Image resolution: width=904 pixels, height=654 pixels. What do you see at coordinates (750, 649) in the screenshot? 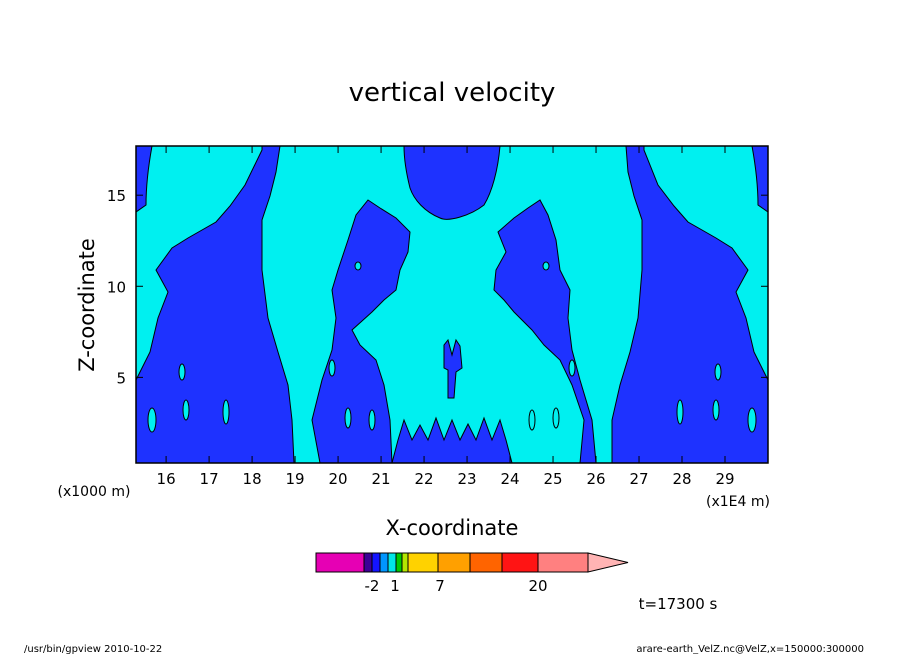
I see `footer-right: arare-earth_VelZ.nc@VelZ,x=150000:300000` at bounding box center [750, 649].